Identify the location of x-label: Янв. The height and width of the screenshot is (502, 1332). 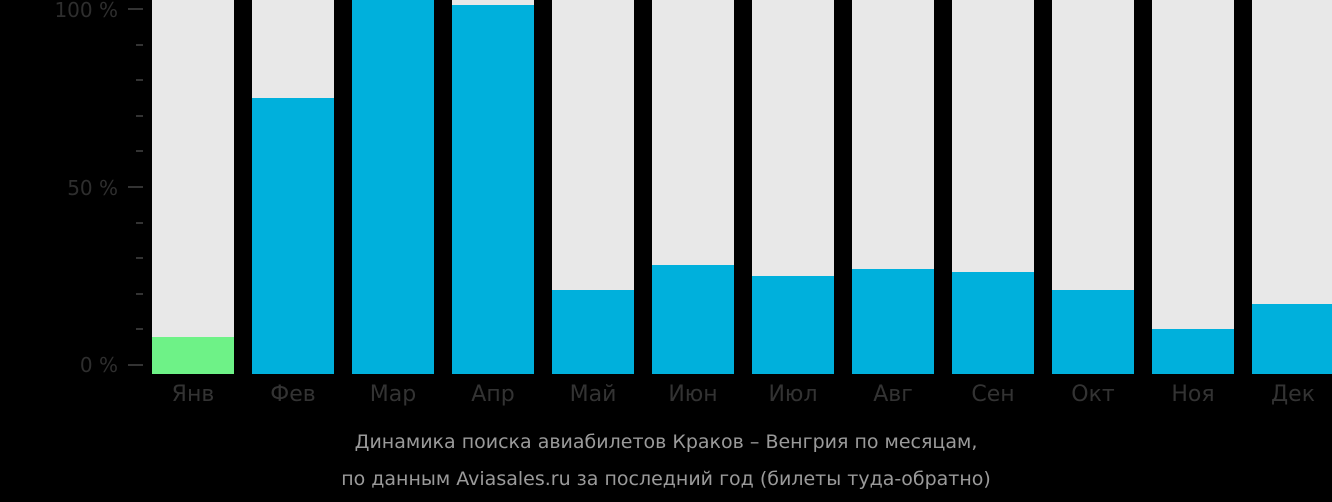
(193, 394).